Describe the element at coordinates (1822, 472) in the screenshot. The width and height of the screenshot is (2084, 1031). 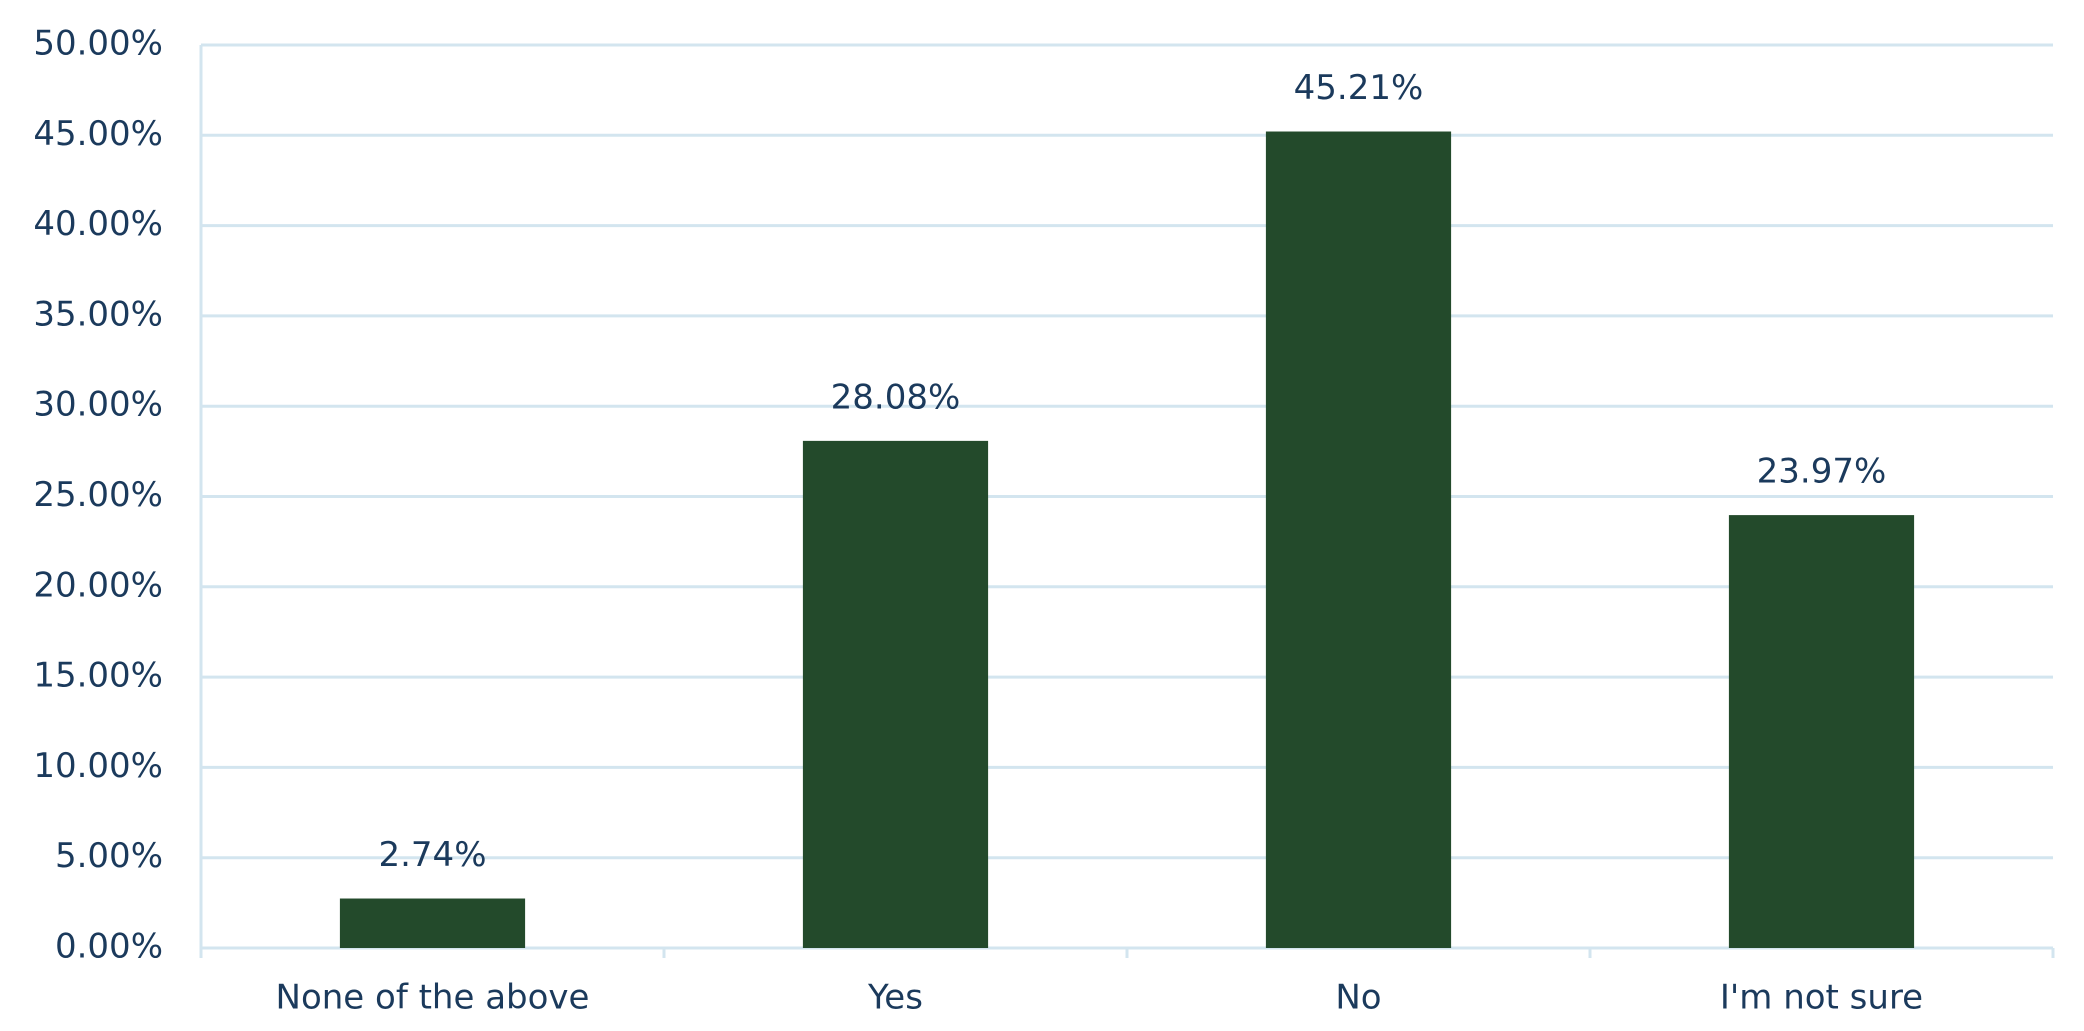
I see `data-label: 23.97%` at that location.